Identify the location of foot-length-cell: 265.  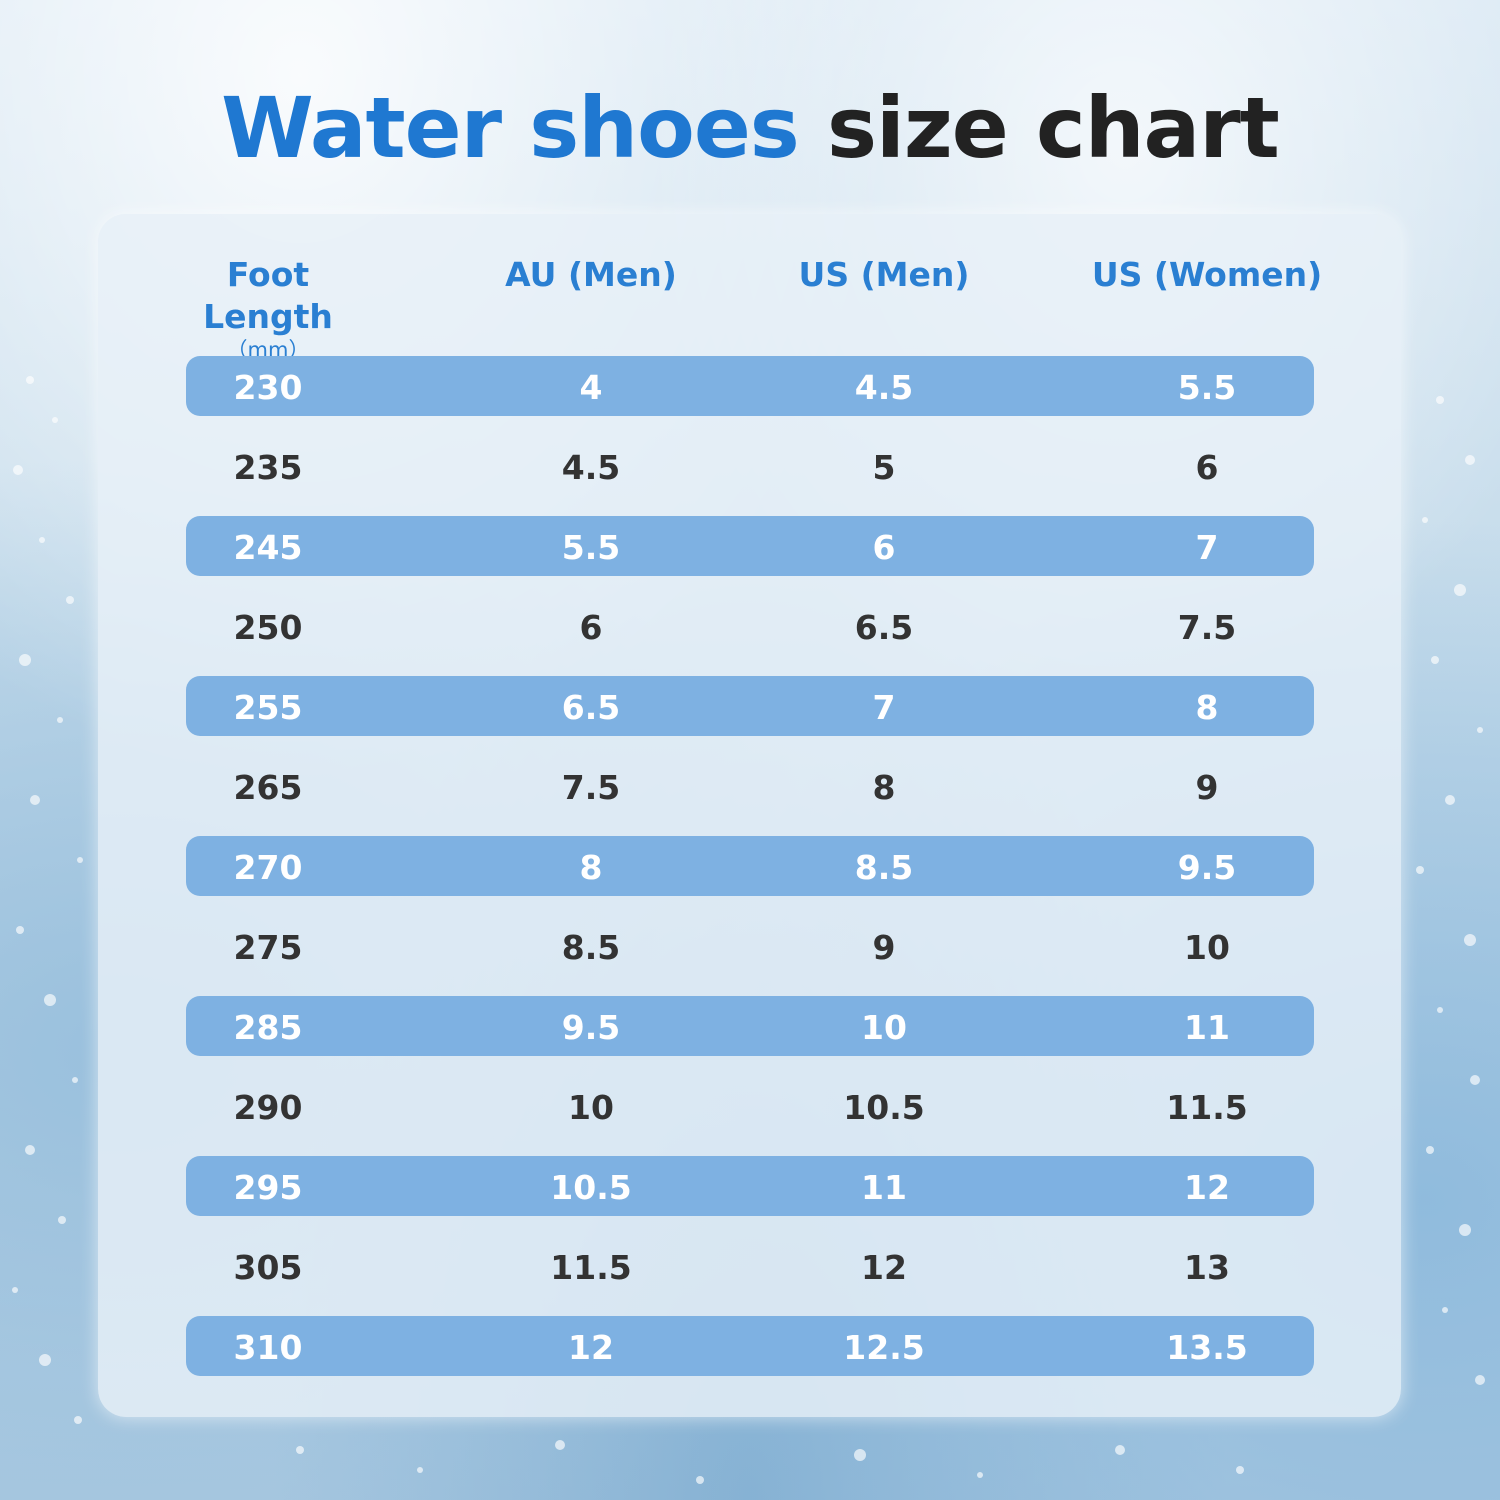
(268, 787).